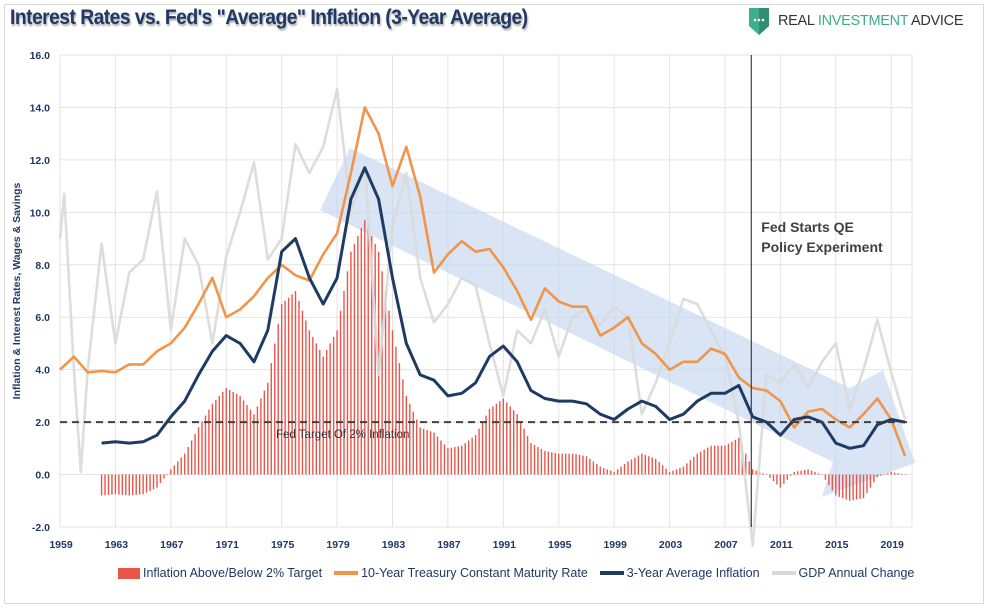 The image size is (990, 610). I want to click on x-tick-label: 1983, so click(394, 545).